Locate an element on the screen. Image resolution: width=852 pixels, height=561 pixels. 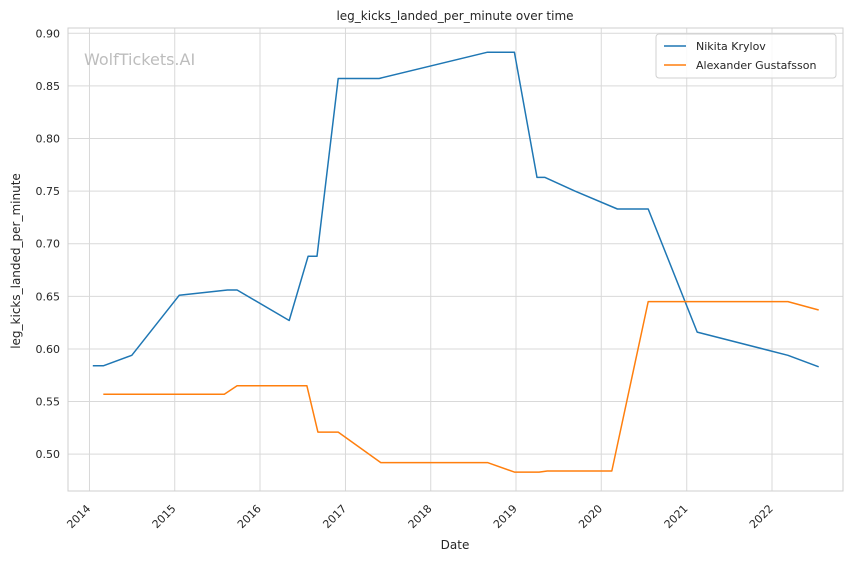
legend: Nikita Krylov Alexander Gustafsson is located at coordinates (746, 56).